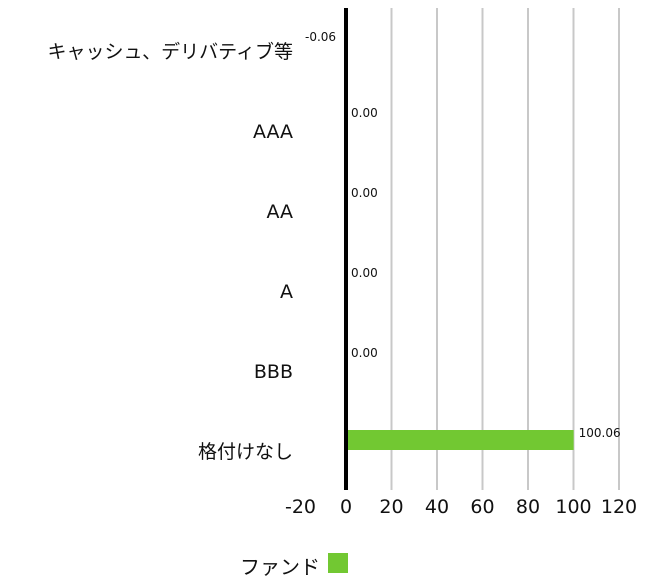 The image size is (654, 582). What do you see at coordinates (273, 132) in the screenshot?
I see `category-label-1: AAA` at bounding box center [273, 132].